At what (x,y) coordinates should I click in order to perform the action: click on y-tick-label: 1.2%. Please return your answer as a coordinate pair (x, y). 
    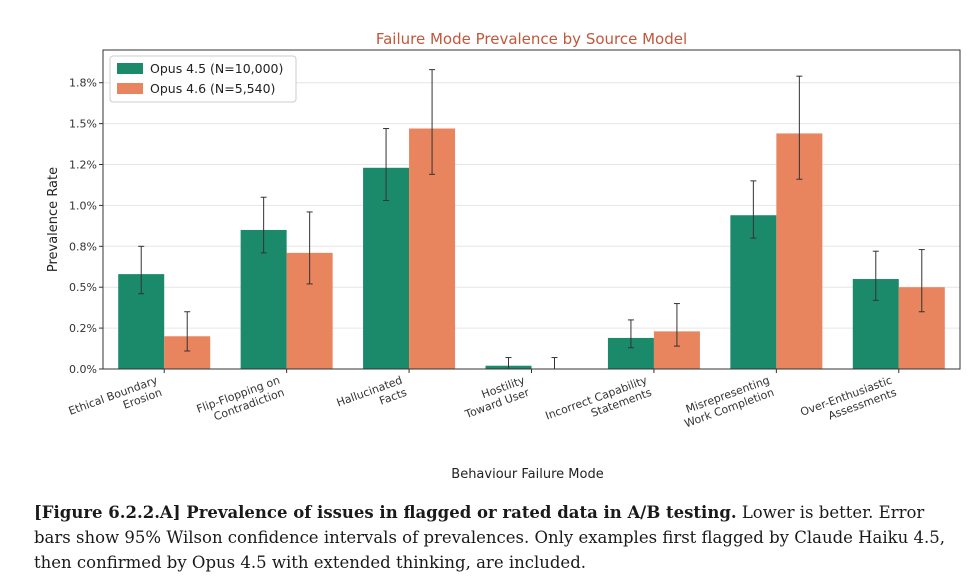
    Looking at the image, I should click on (83, 165).